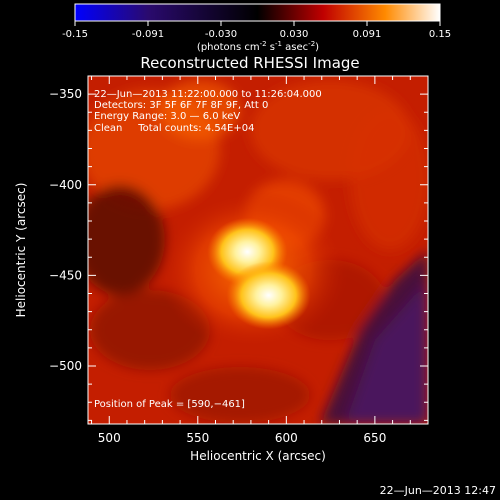 This screenshot has height=500, width=500. What do you see at coordinates (286, 438) in the screenshot?
I see `x-tick-label: 600` at bounding box center [286, 438].